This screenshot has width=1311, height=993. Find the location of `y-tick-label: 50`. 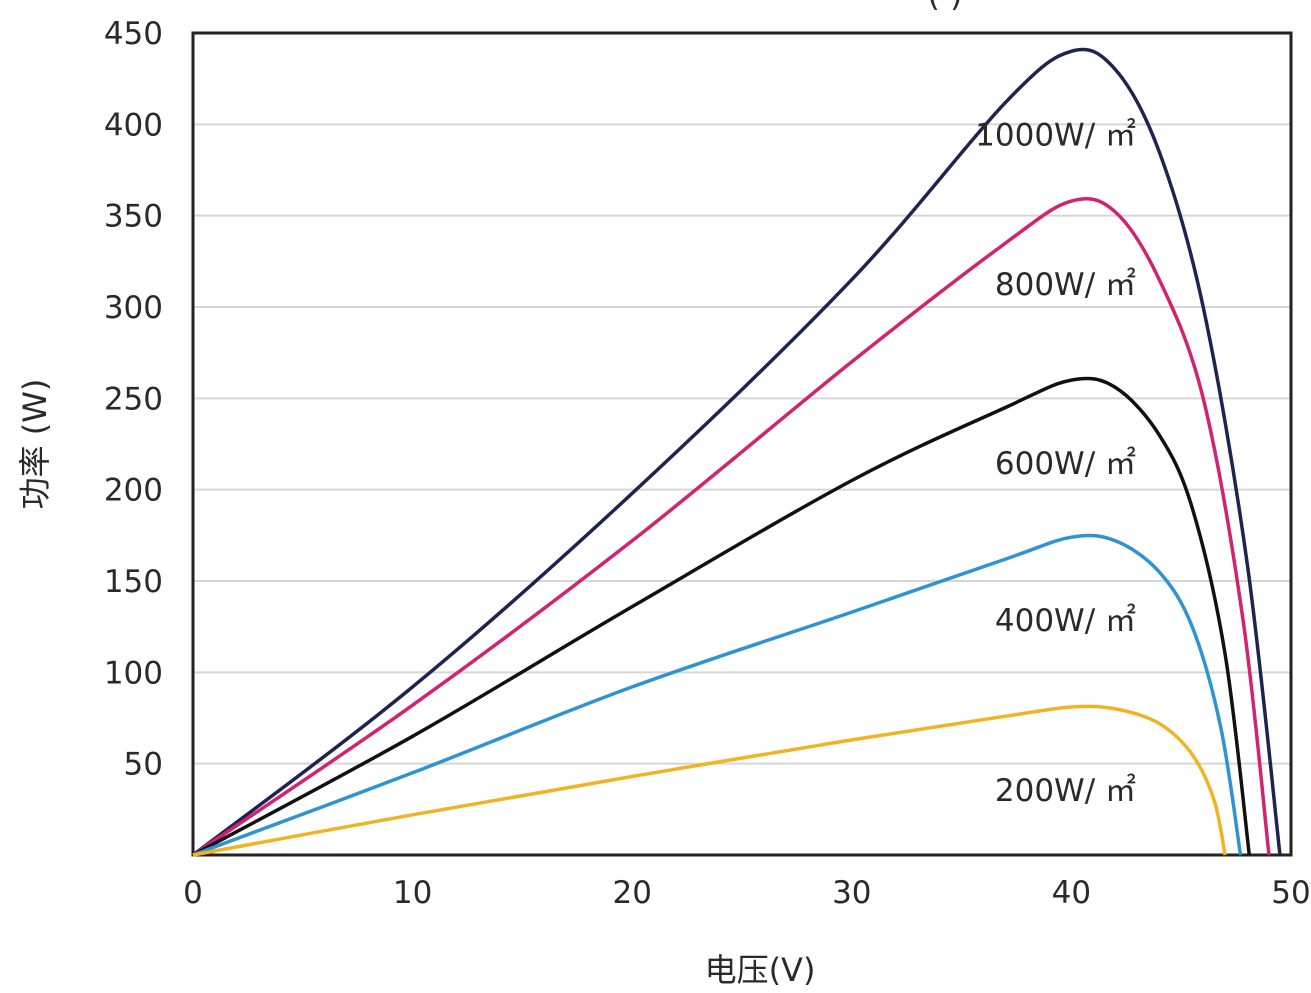

y-tick-label: 50 is located at coordinates (143, 765).